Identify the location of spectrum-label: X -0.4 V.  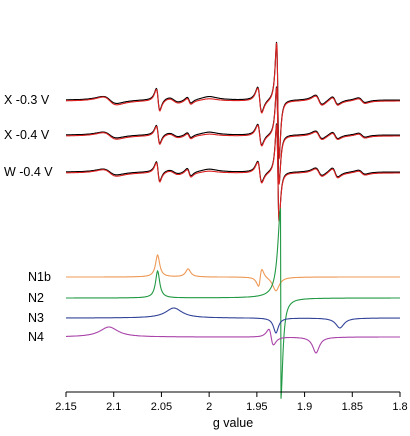
(27, 135).